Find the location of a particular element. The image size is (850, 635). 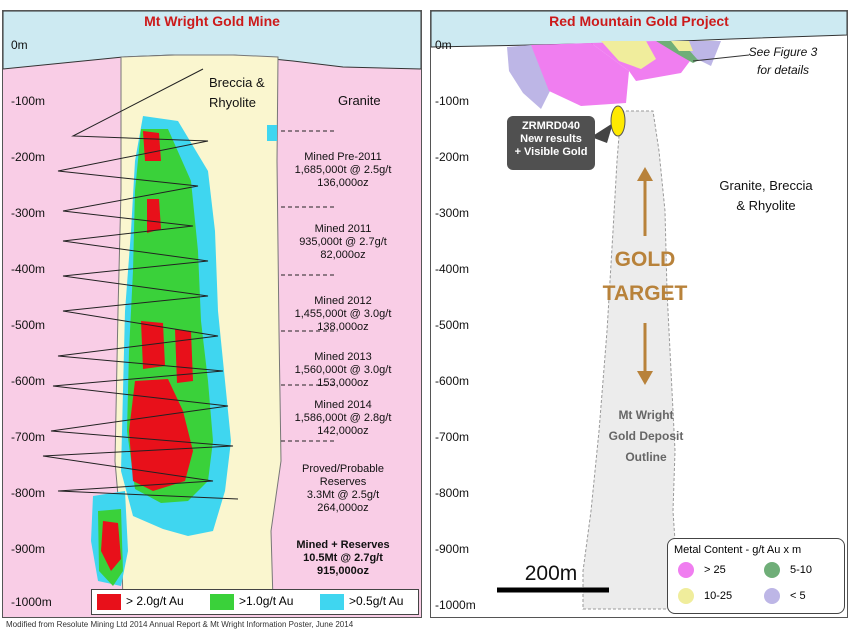

mined-2013-note: Mined 2013 1,560,000t @ 3.0g/t 153,000oz is located at coordinates (343, 370).